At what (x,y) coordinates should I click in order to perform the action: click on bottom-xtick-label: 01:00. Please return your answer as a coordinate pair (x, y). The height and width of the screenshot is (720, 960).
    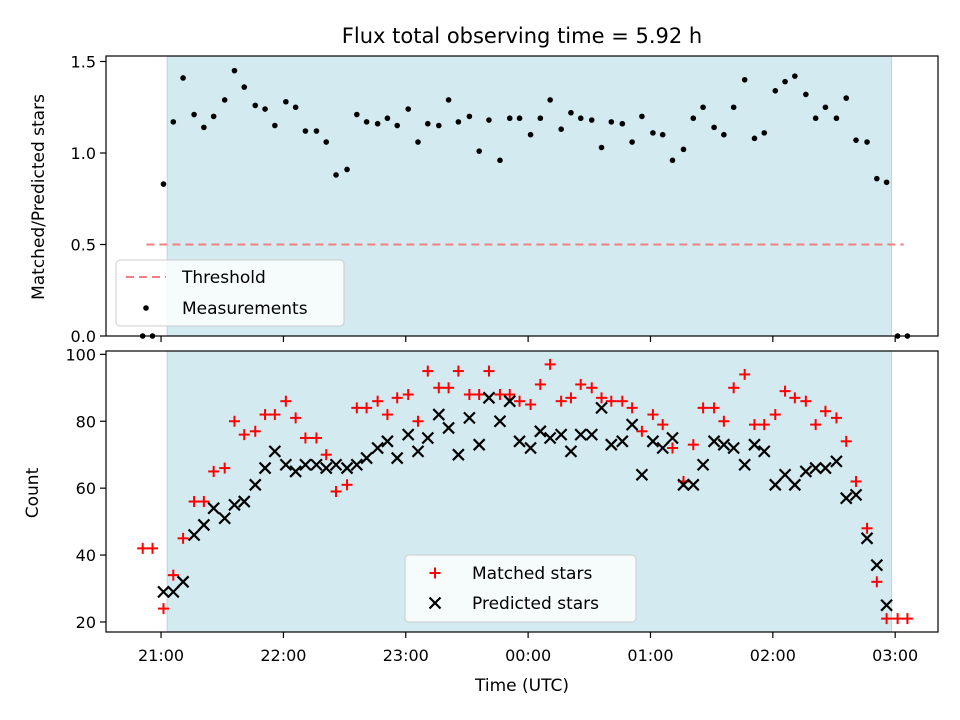
    Looking at the image, I should click on (650, 655).